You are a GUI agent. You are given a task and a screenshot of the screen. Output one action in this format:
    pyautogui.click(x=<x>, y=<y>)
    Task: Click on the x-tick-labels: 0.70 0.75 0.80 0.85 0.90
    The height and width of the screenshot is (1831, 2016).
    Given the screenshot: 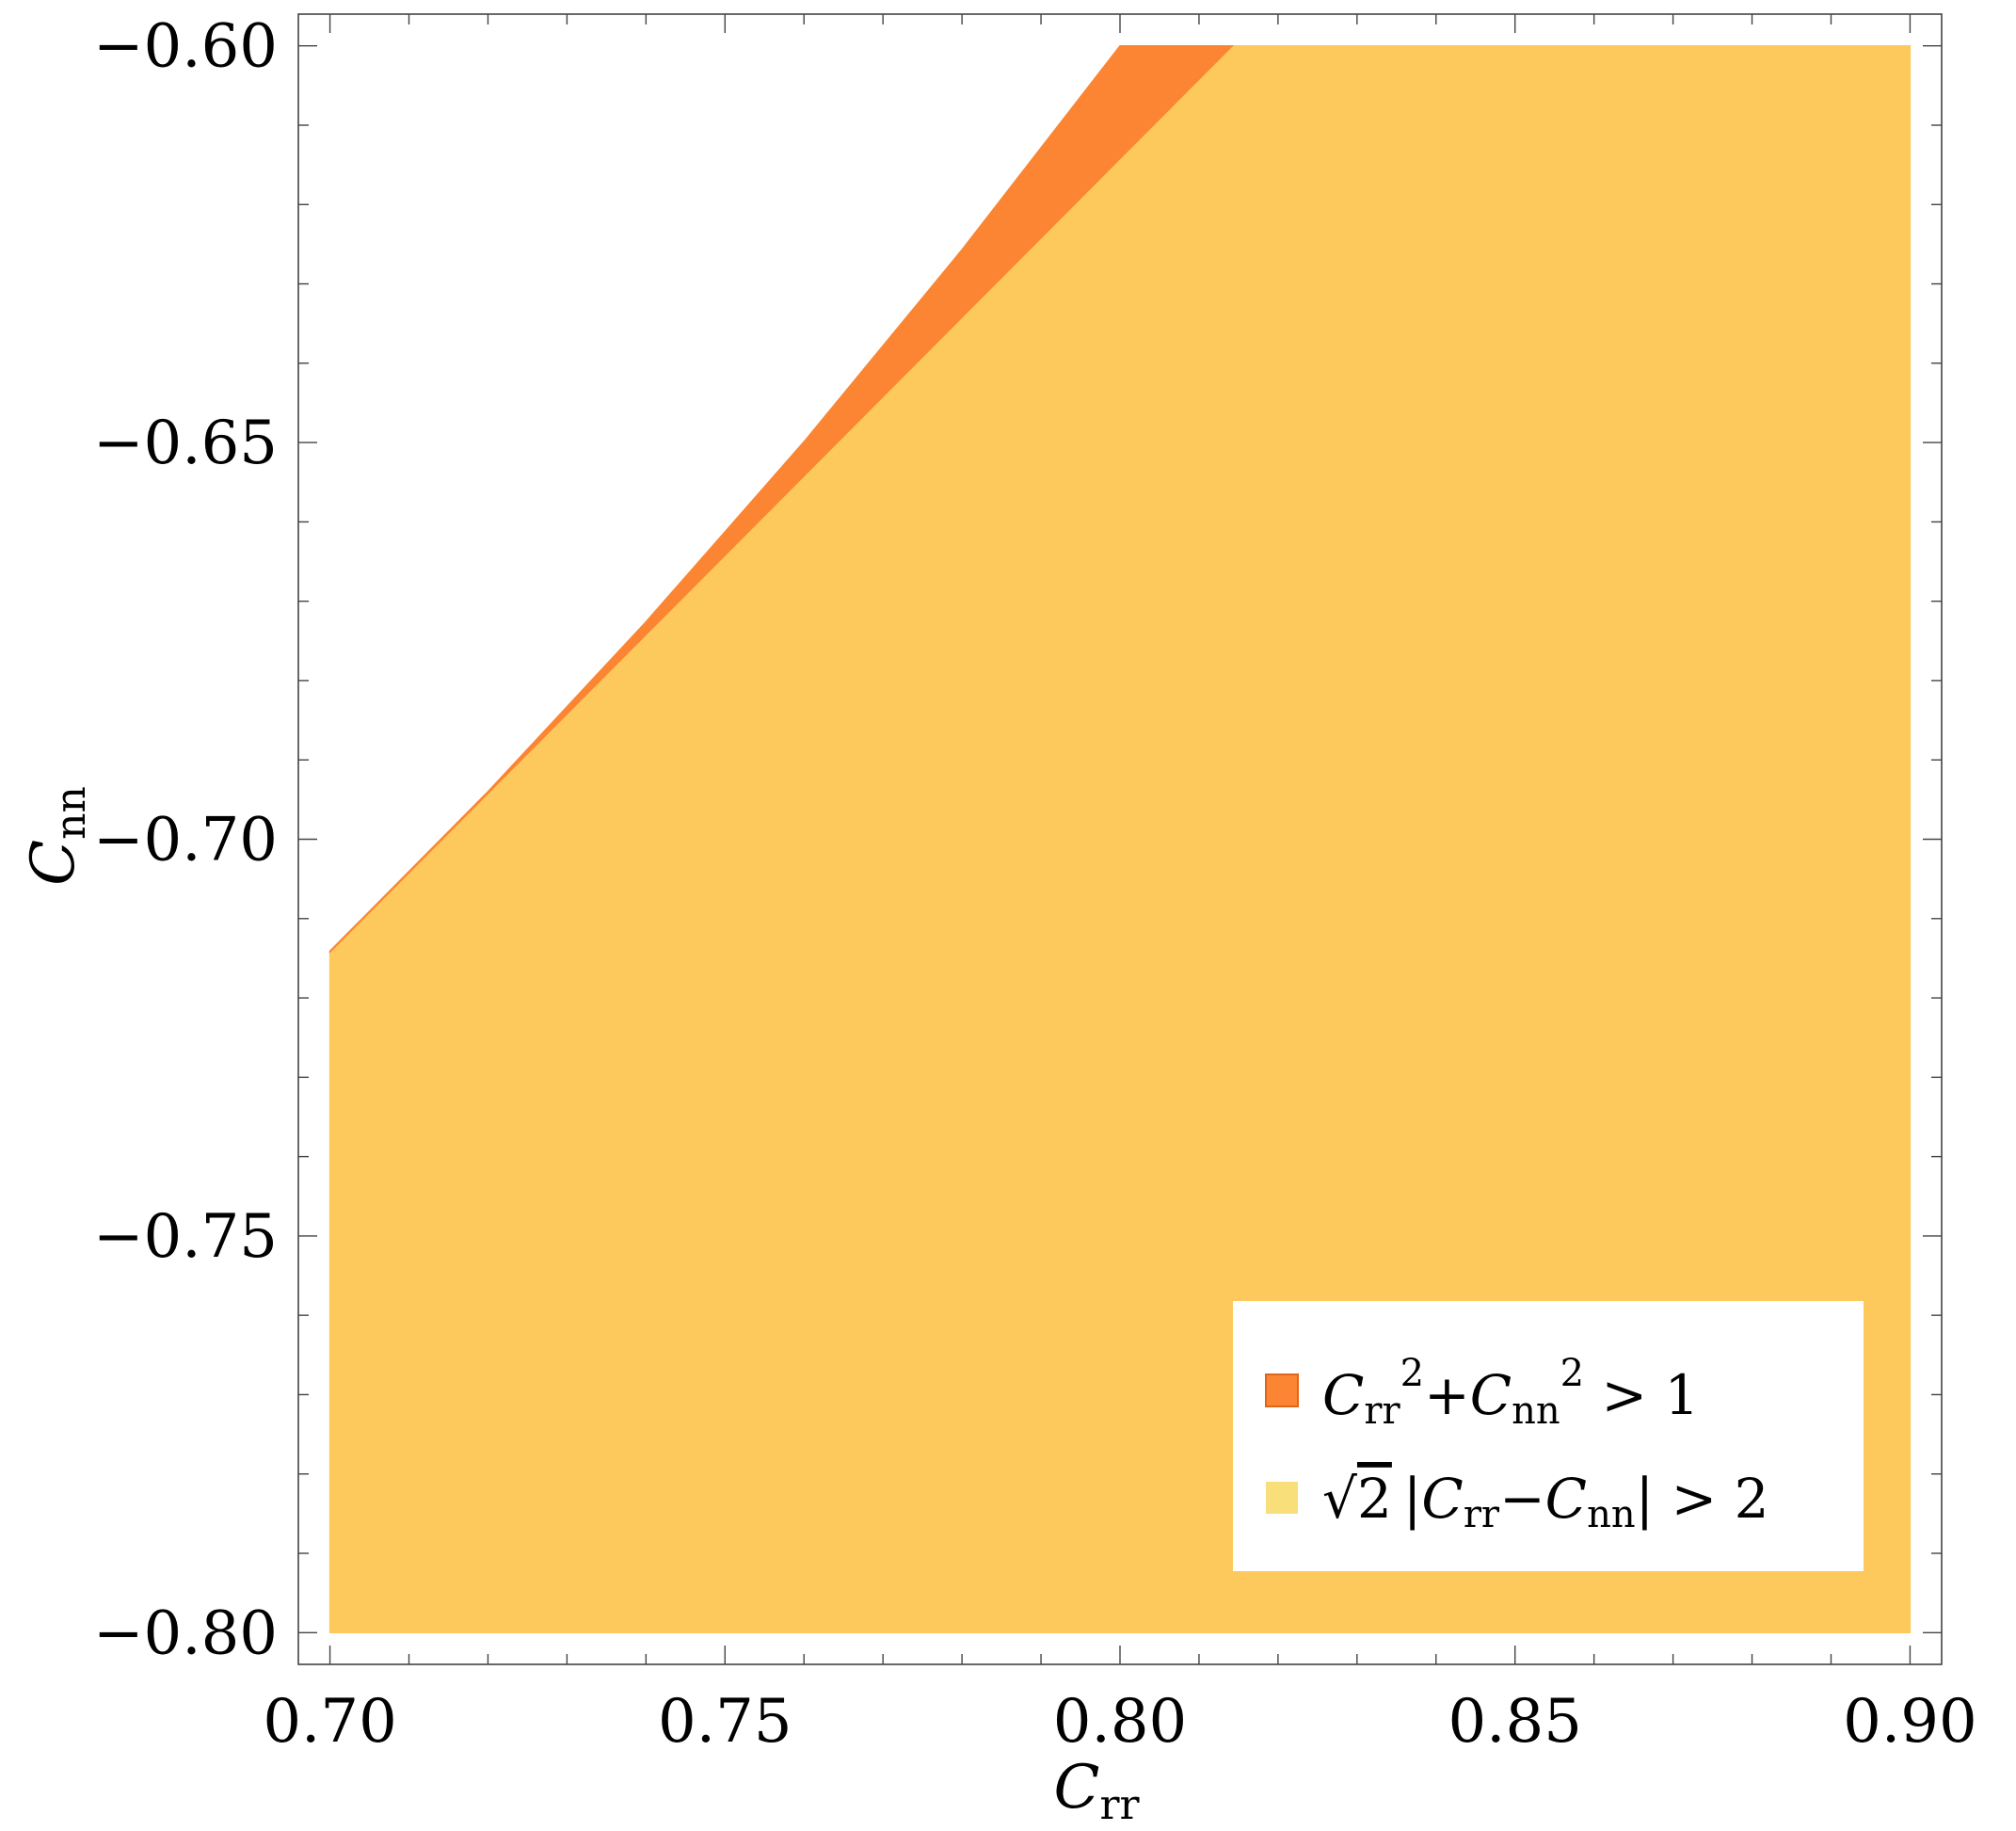 What is the action you would take?
    pyautogui.click(x=1119, y=1722)
    